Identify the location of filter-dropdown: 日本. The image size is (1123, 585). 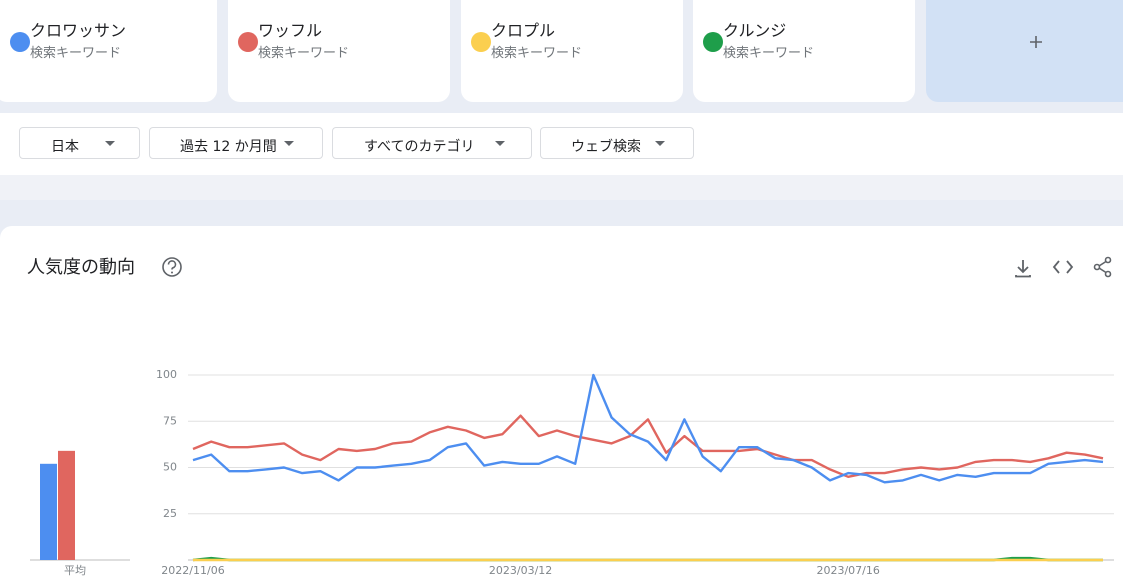
(79, 143).